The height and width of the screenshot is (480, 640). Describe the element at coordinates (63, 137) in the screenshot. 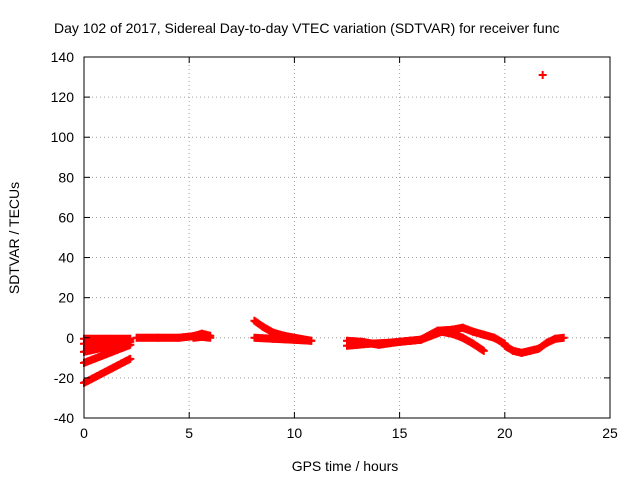

I see `y-tick-label: 100` at that location.